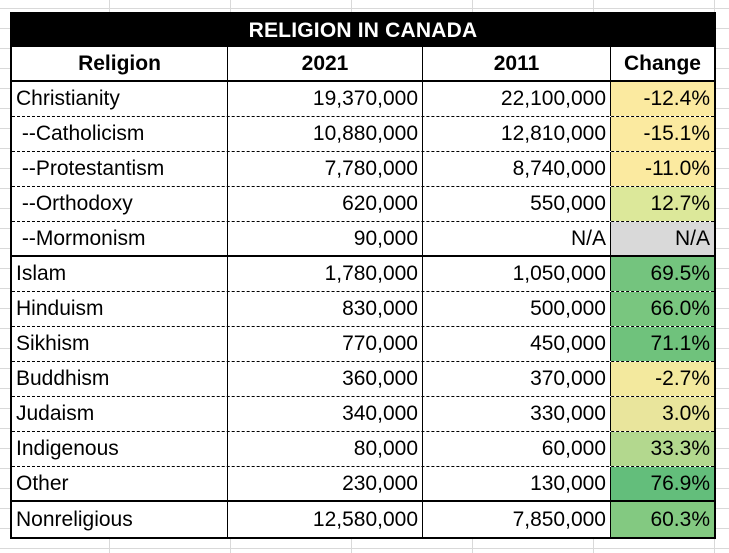  I want to click on change-cell: 33.3%, so click(662, 449).